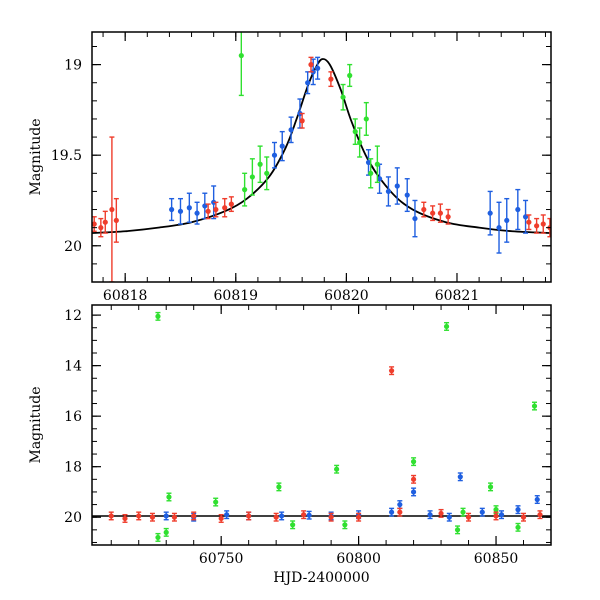  What do you see at coordinates (221, 559) in the screenshot?
I see `x-tick-label: 60750` at bounding box center [221, 559].